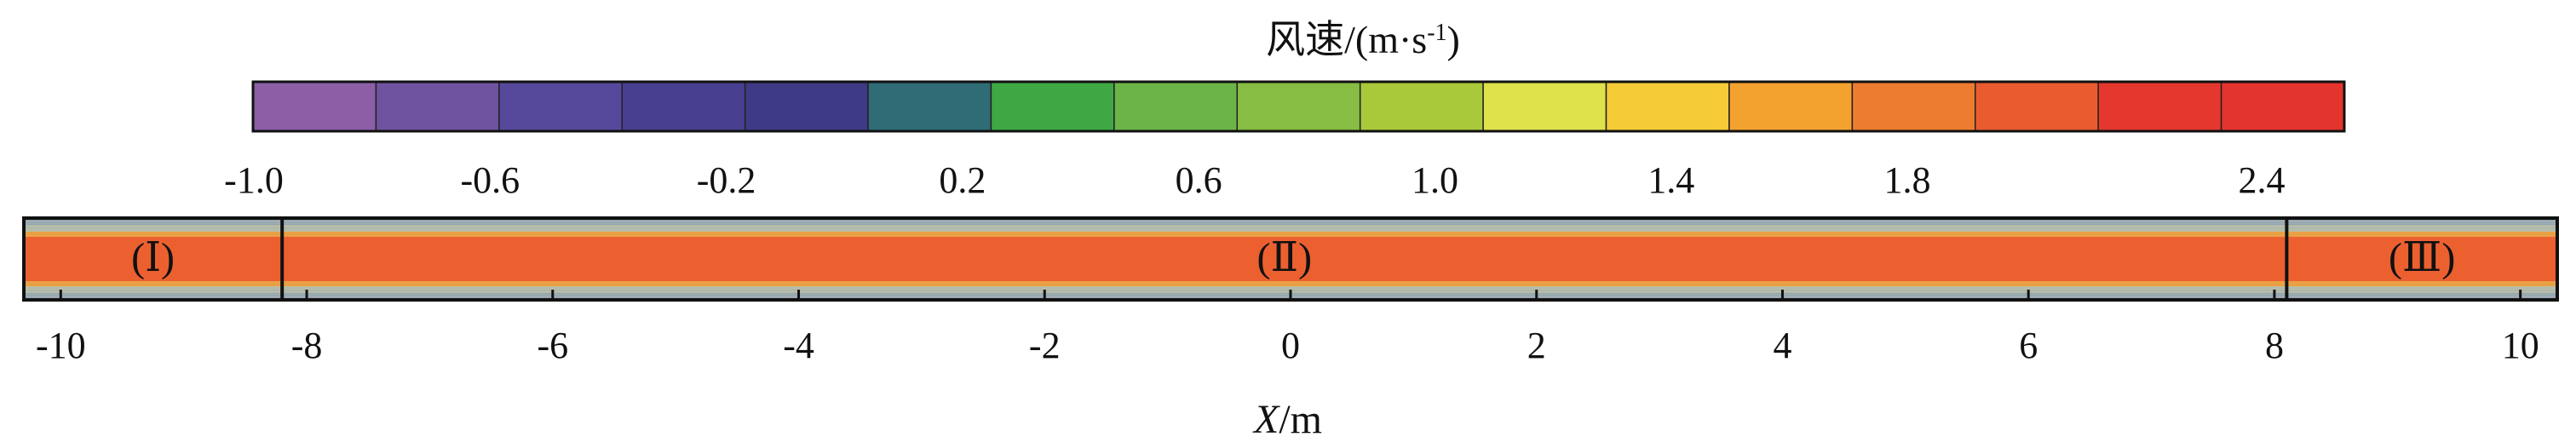 The height and width of the screenshot is (443, 2576). I want to click on colorbar-tick-label: 0.2, so click(963, 180).